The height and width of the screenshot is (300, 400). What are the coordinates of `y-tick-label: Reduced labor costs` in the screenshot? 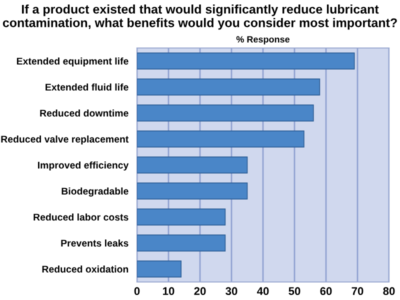 It's located at (81, 217).